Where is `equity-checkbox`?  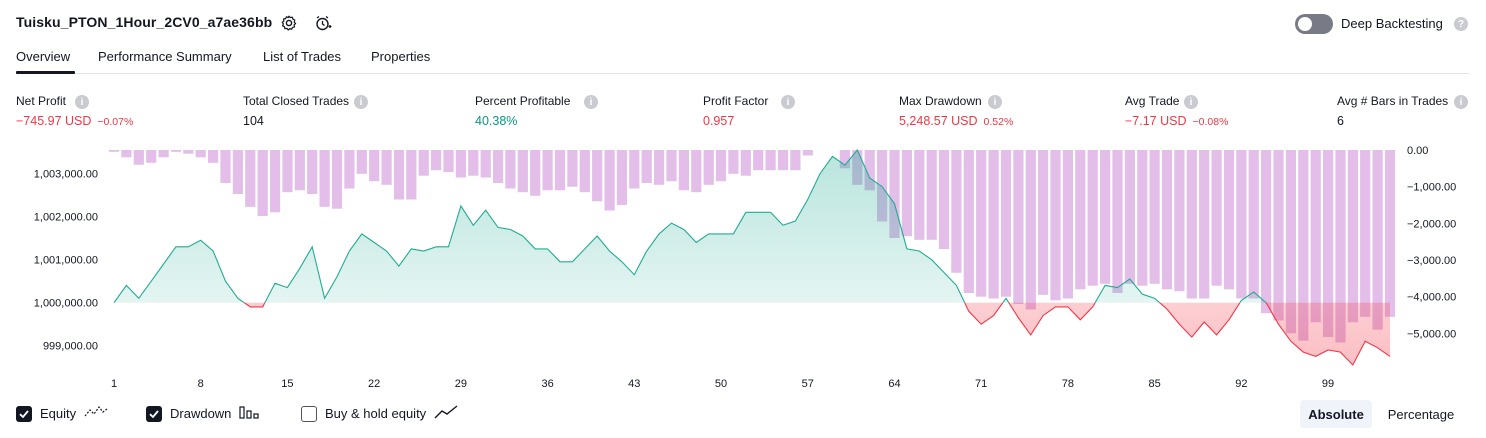
equity-checkbox is located at coordinates (24, 413).